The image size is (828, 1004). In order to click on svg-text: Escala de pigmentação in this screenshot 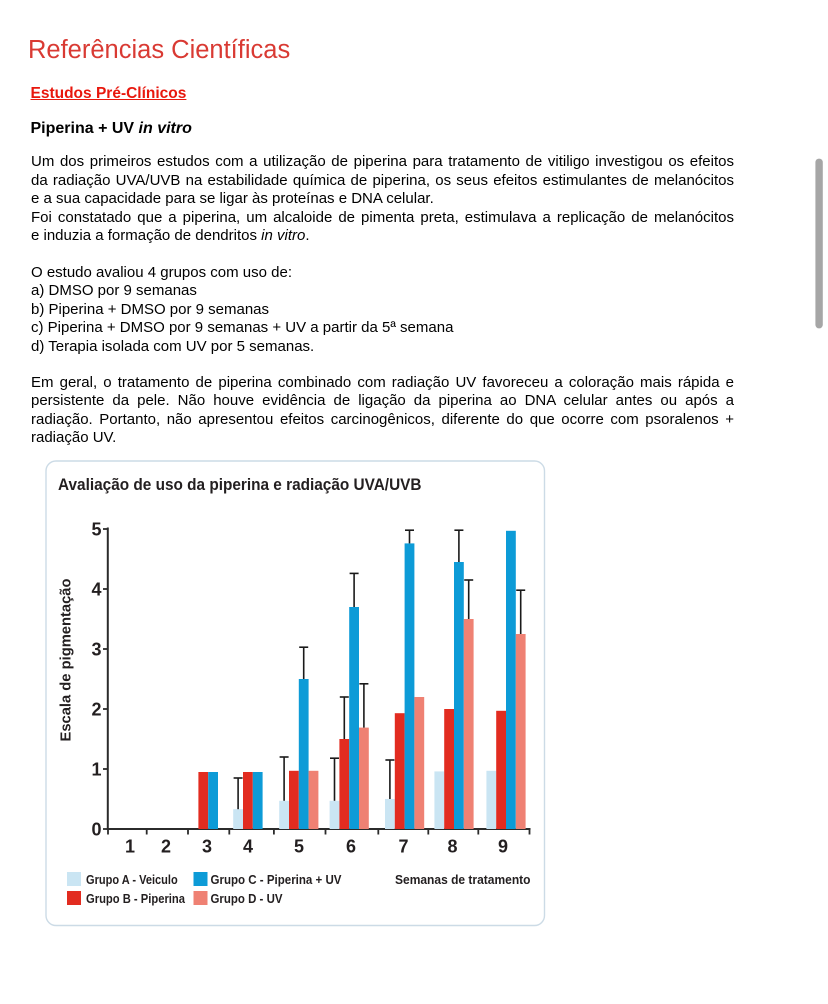, I will do `click(66, 660)`.